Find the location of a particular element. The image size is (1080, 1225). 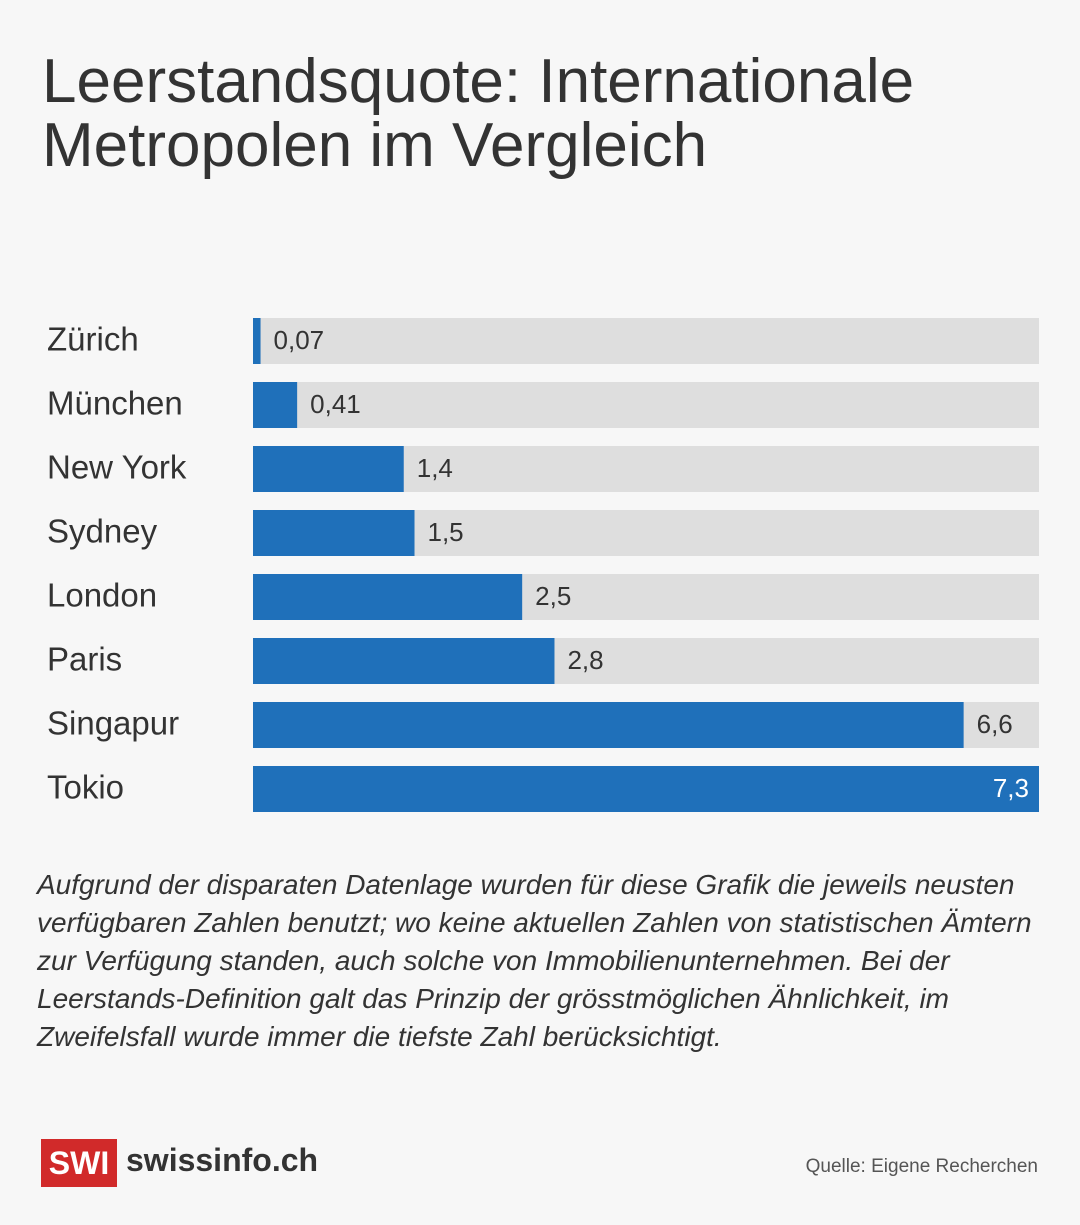

category-label: Tokio is located at coordinates (85, 787).